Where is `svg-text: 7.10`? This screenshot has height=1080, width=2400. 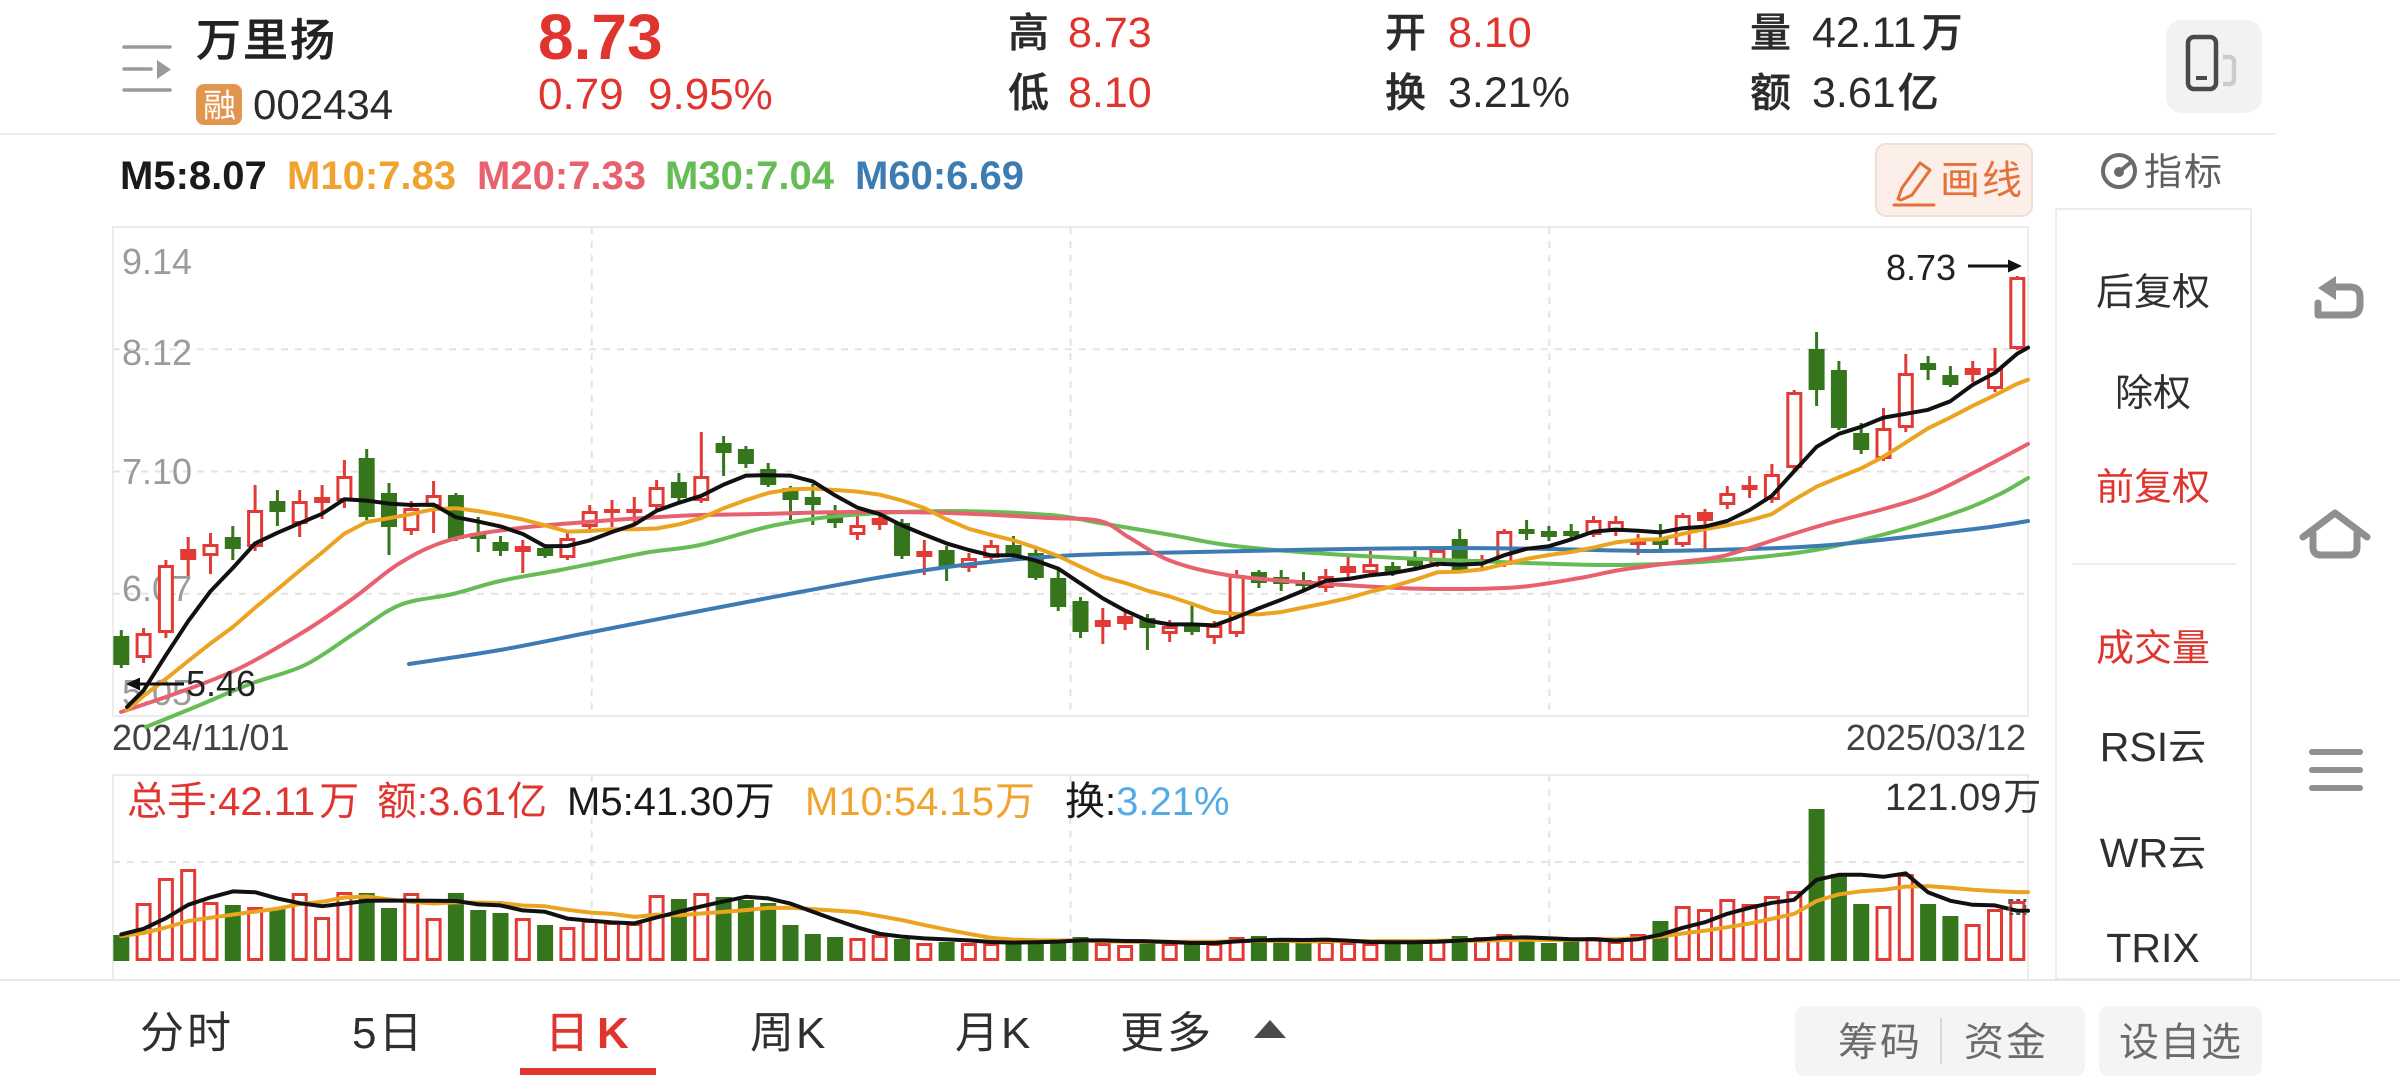
svg-text: 7.10 is located at coordinates (157, 471).